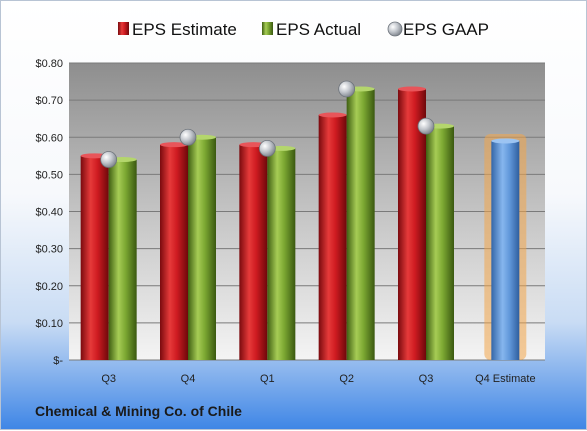 The width and height of the screenshot is (587, 431). I want to click on y-tick-label: $0.30, so click(49, 250).